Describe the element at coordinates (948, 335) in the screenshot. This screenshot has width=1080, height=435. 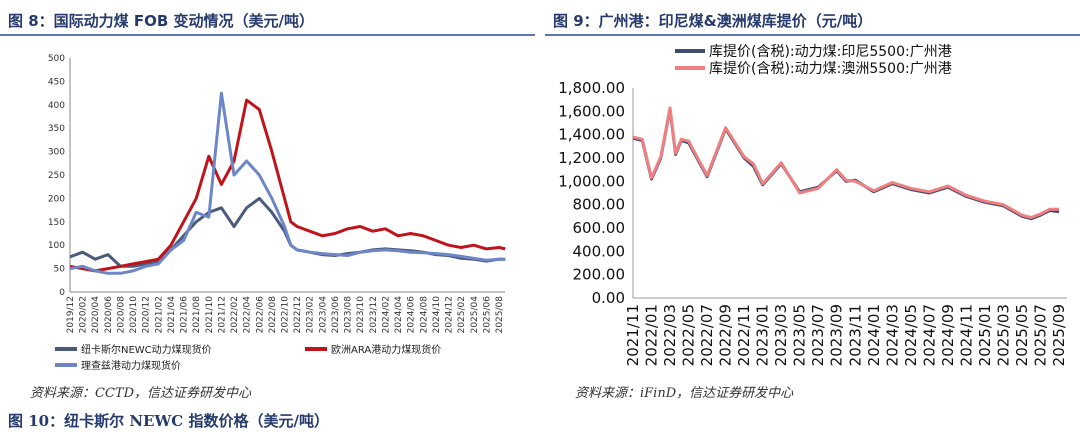
I see `x-tick-label: 2024/09` at that location.